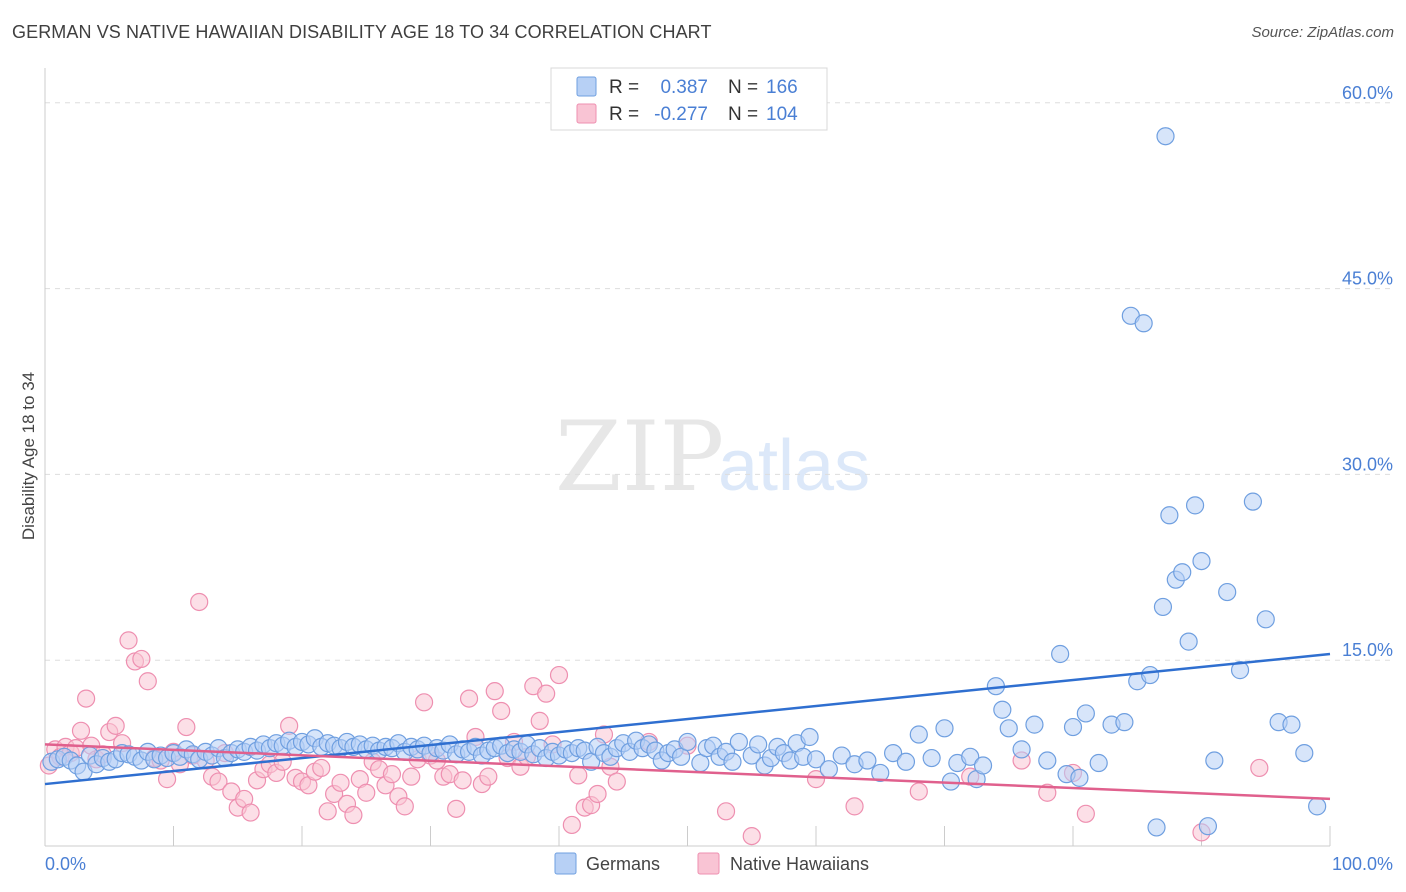 Image resolution: width=1406 pixels, height=892 pixels. What do you see at coordinates (1367, 371) in the screenshot?
I see `y-tick-labels: 15.0% 30.0% 45.0% 60.0%` at bounding box center [1367, 371].